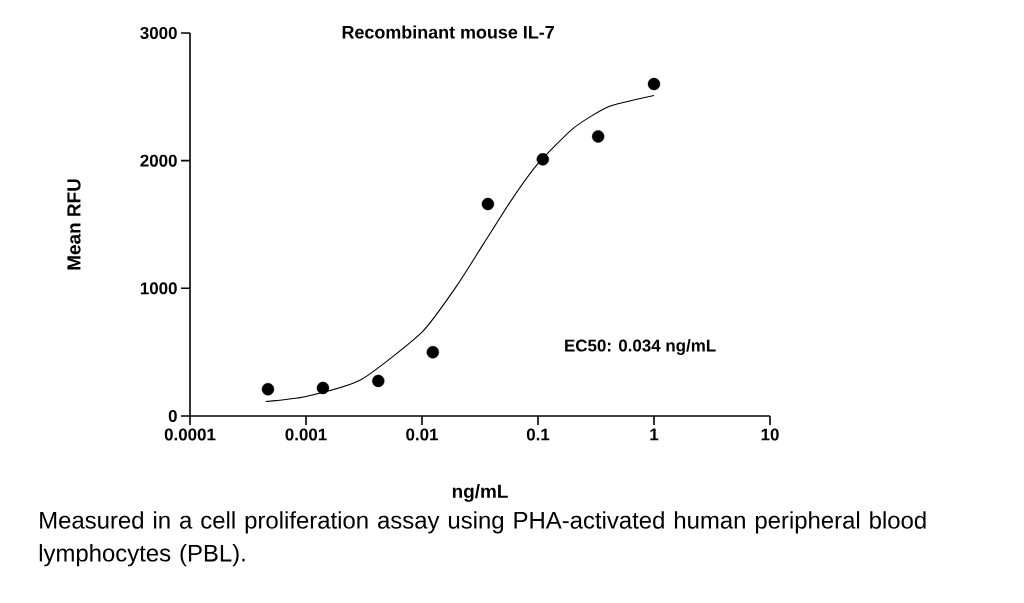 The height and width of the screenshot is (603, 1024). What do you see at coordinates (448, 32) in the screenshot?
I see `chart-title: Recombinant mouse IL-7` at bounding box center [448, 32].